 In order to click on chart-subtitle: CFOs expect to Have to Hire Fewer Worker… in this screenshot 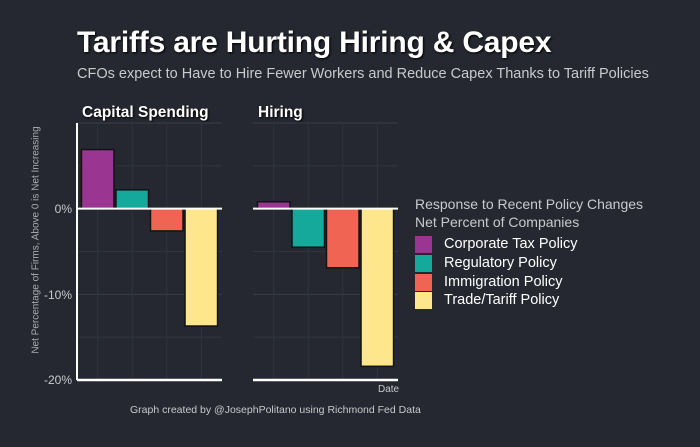, I will do `click(363, 74)`.